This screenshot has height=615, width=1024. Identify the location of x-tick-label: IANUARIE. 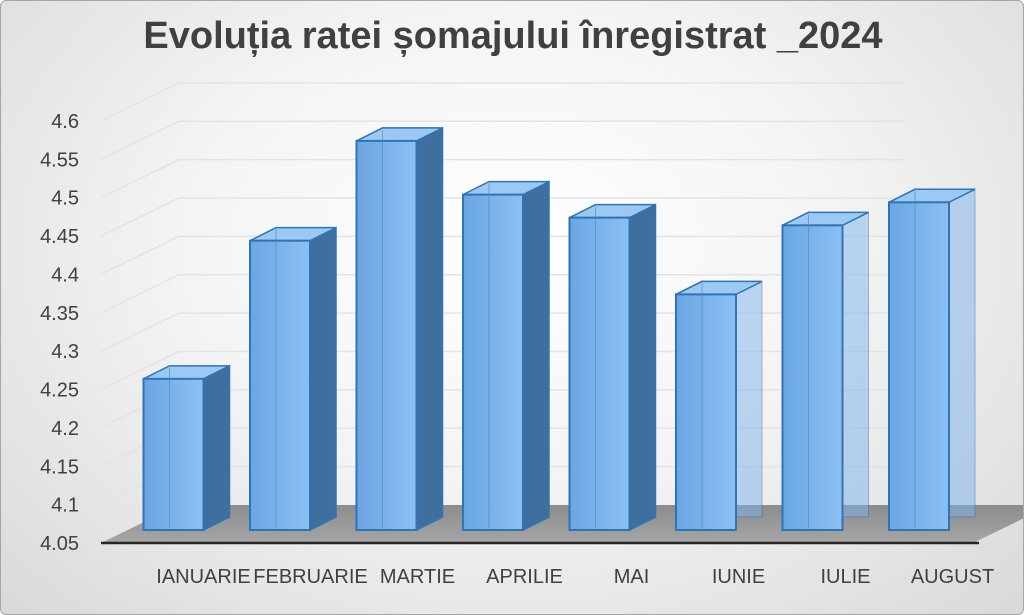
(203, 577).